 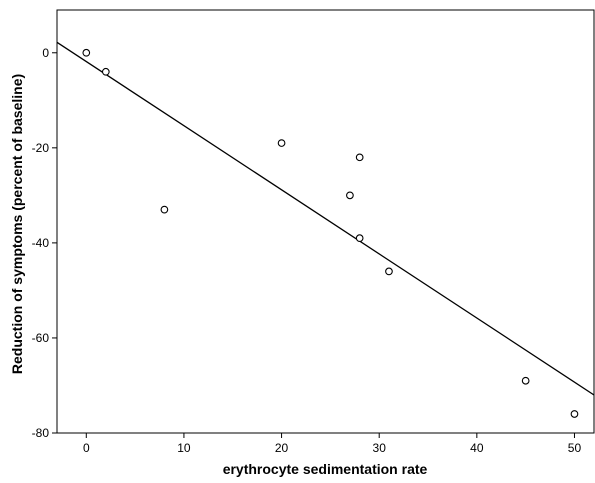 I want to click on x-tick-label: 10, so click(x=184, y=448).